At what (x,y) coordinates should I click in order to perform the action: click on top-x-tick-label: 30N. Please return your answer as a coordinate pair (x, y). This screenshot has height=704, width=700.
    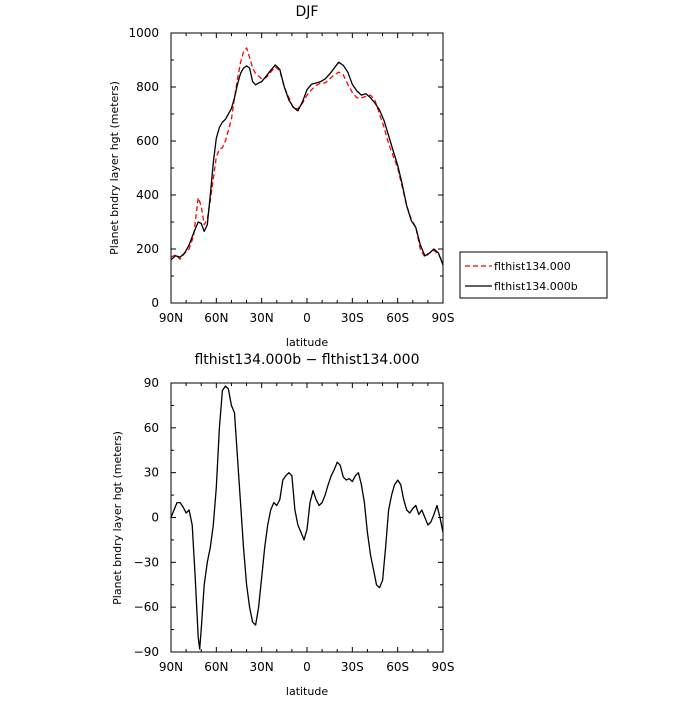
    Looking at the image, I should click on (262, 318).